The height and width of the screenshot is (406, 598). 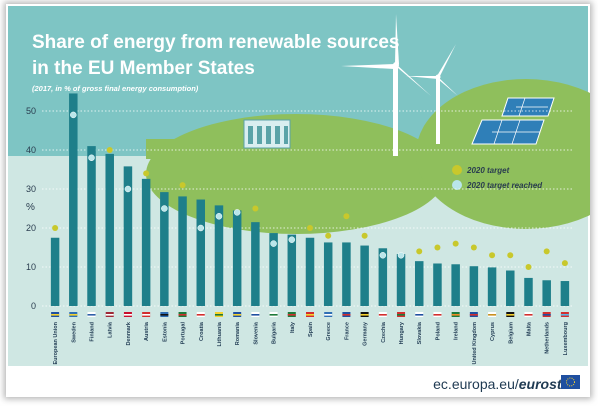 I want to click on y-tick-label: 10, so click(x=31, y=267).